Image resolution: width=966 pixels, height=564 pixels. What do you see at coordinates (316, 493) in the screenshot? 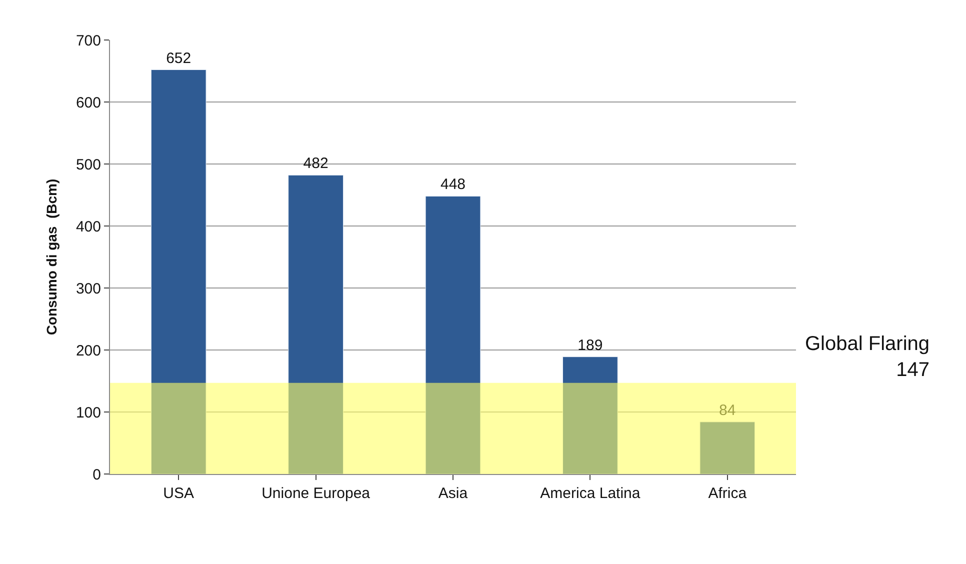
I see `x-tick-label: Unione Europea` at bounding box center [316, 493].